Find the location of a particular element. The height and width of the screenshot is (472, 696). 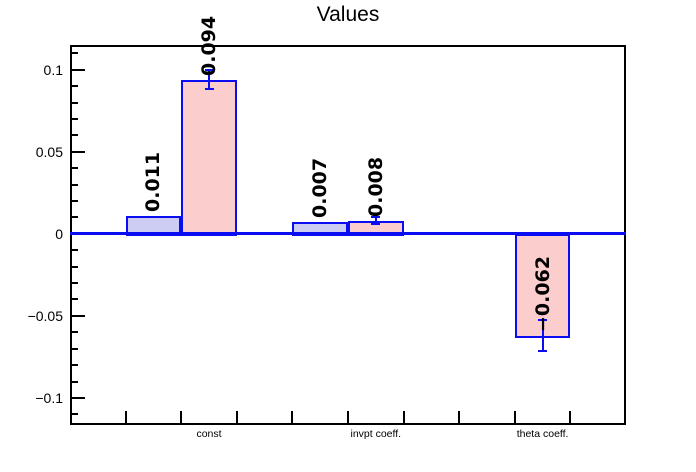

x-axis-label: invpt coeff. is located at coordinates (376, 434).